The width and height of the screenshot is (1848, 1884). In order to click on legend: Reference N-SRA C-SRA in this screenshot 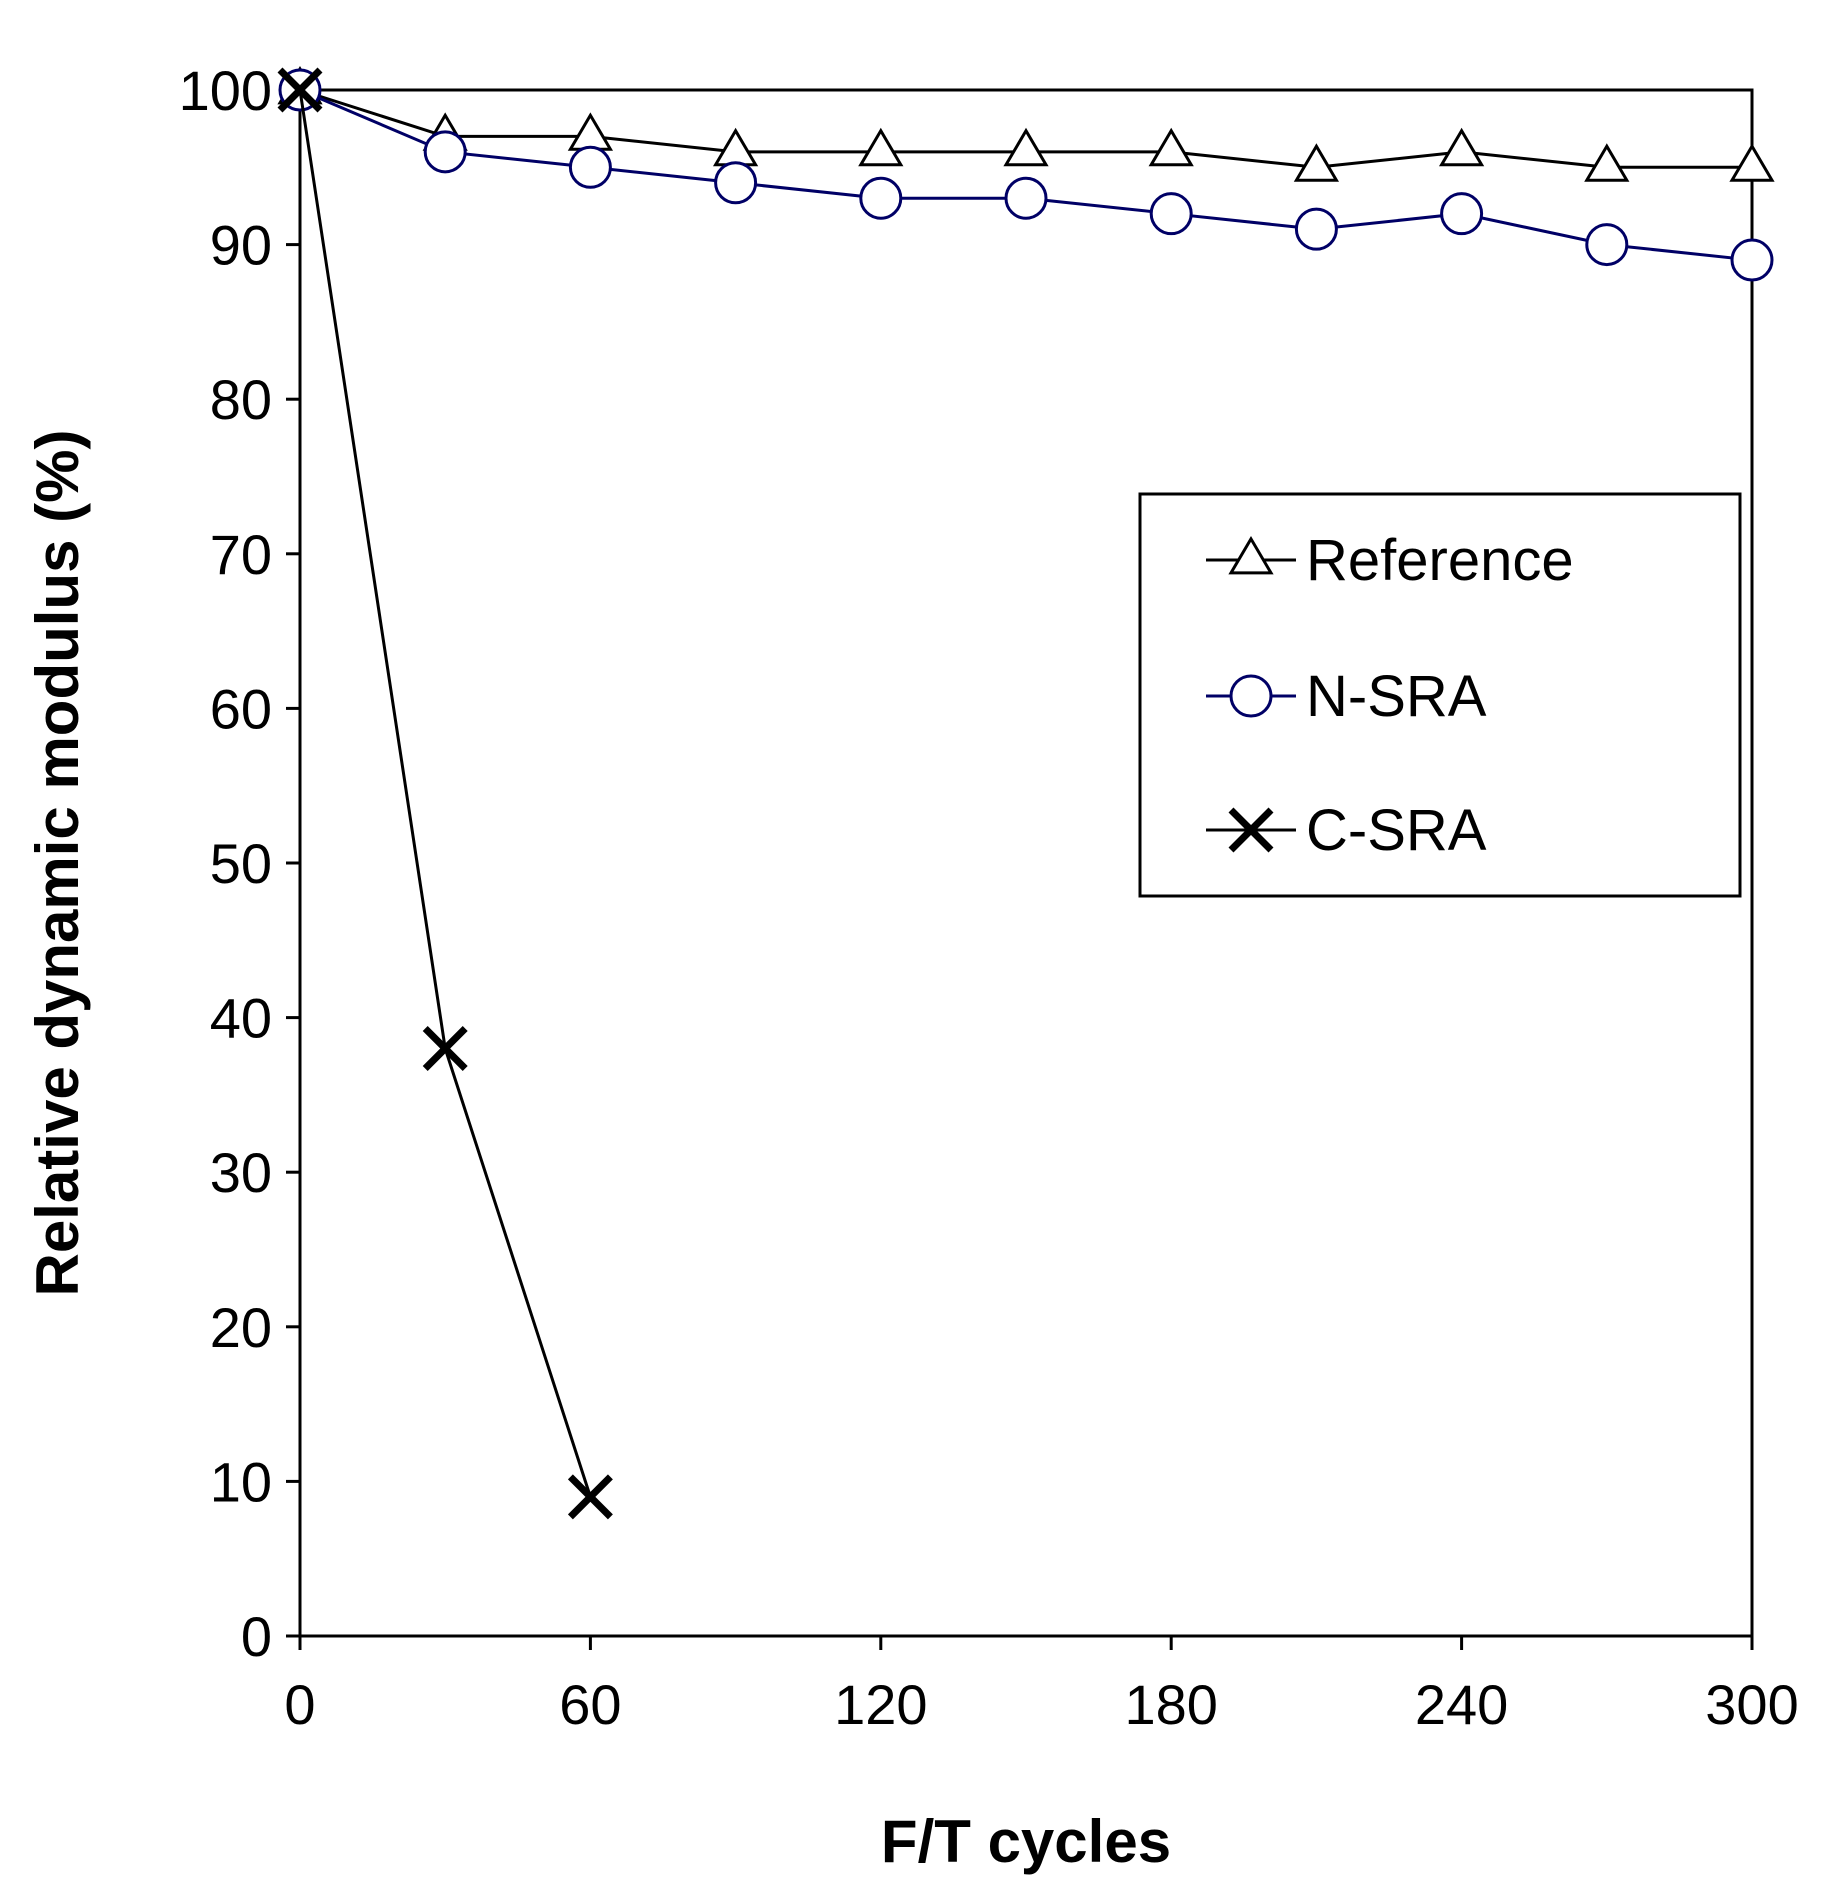, I will do `click(1440, 695)`.